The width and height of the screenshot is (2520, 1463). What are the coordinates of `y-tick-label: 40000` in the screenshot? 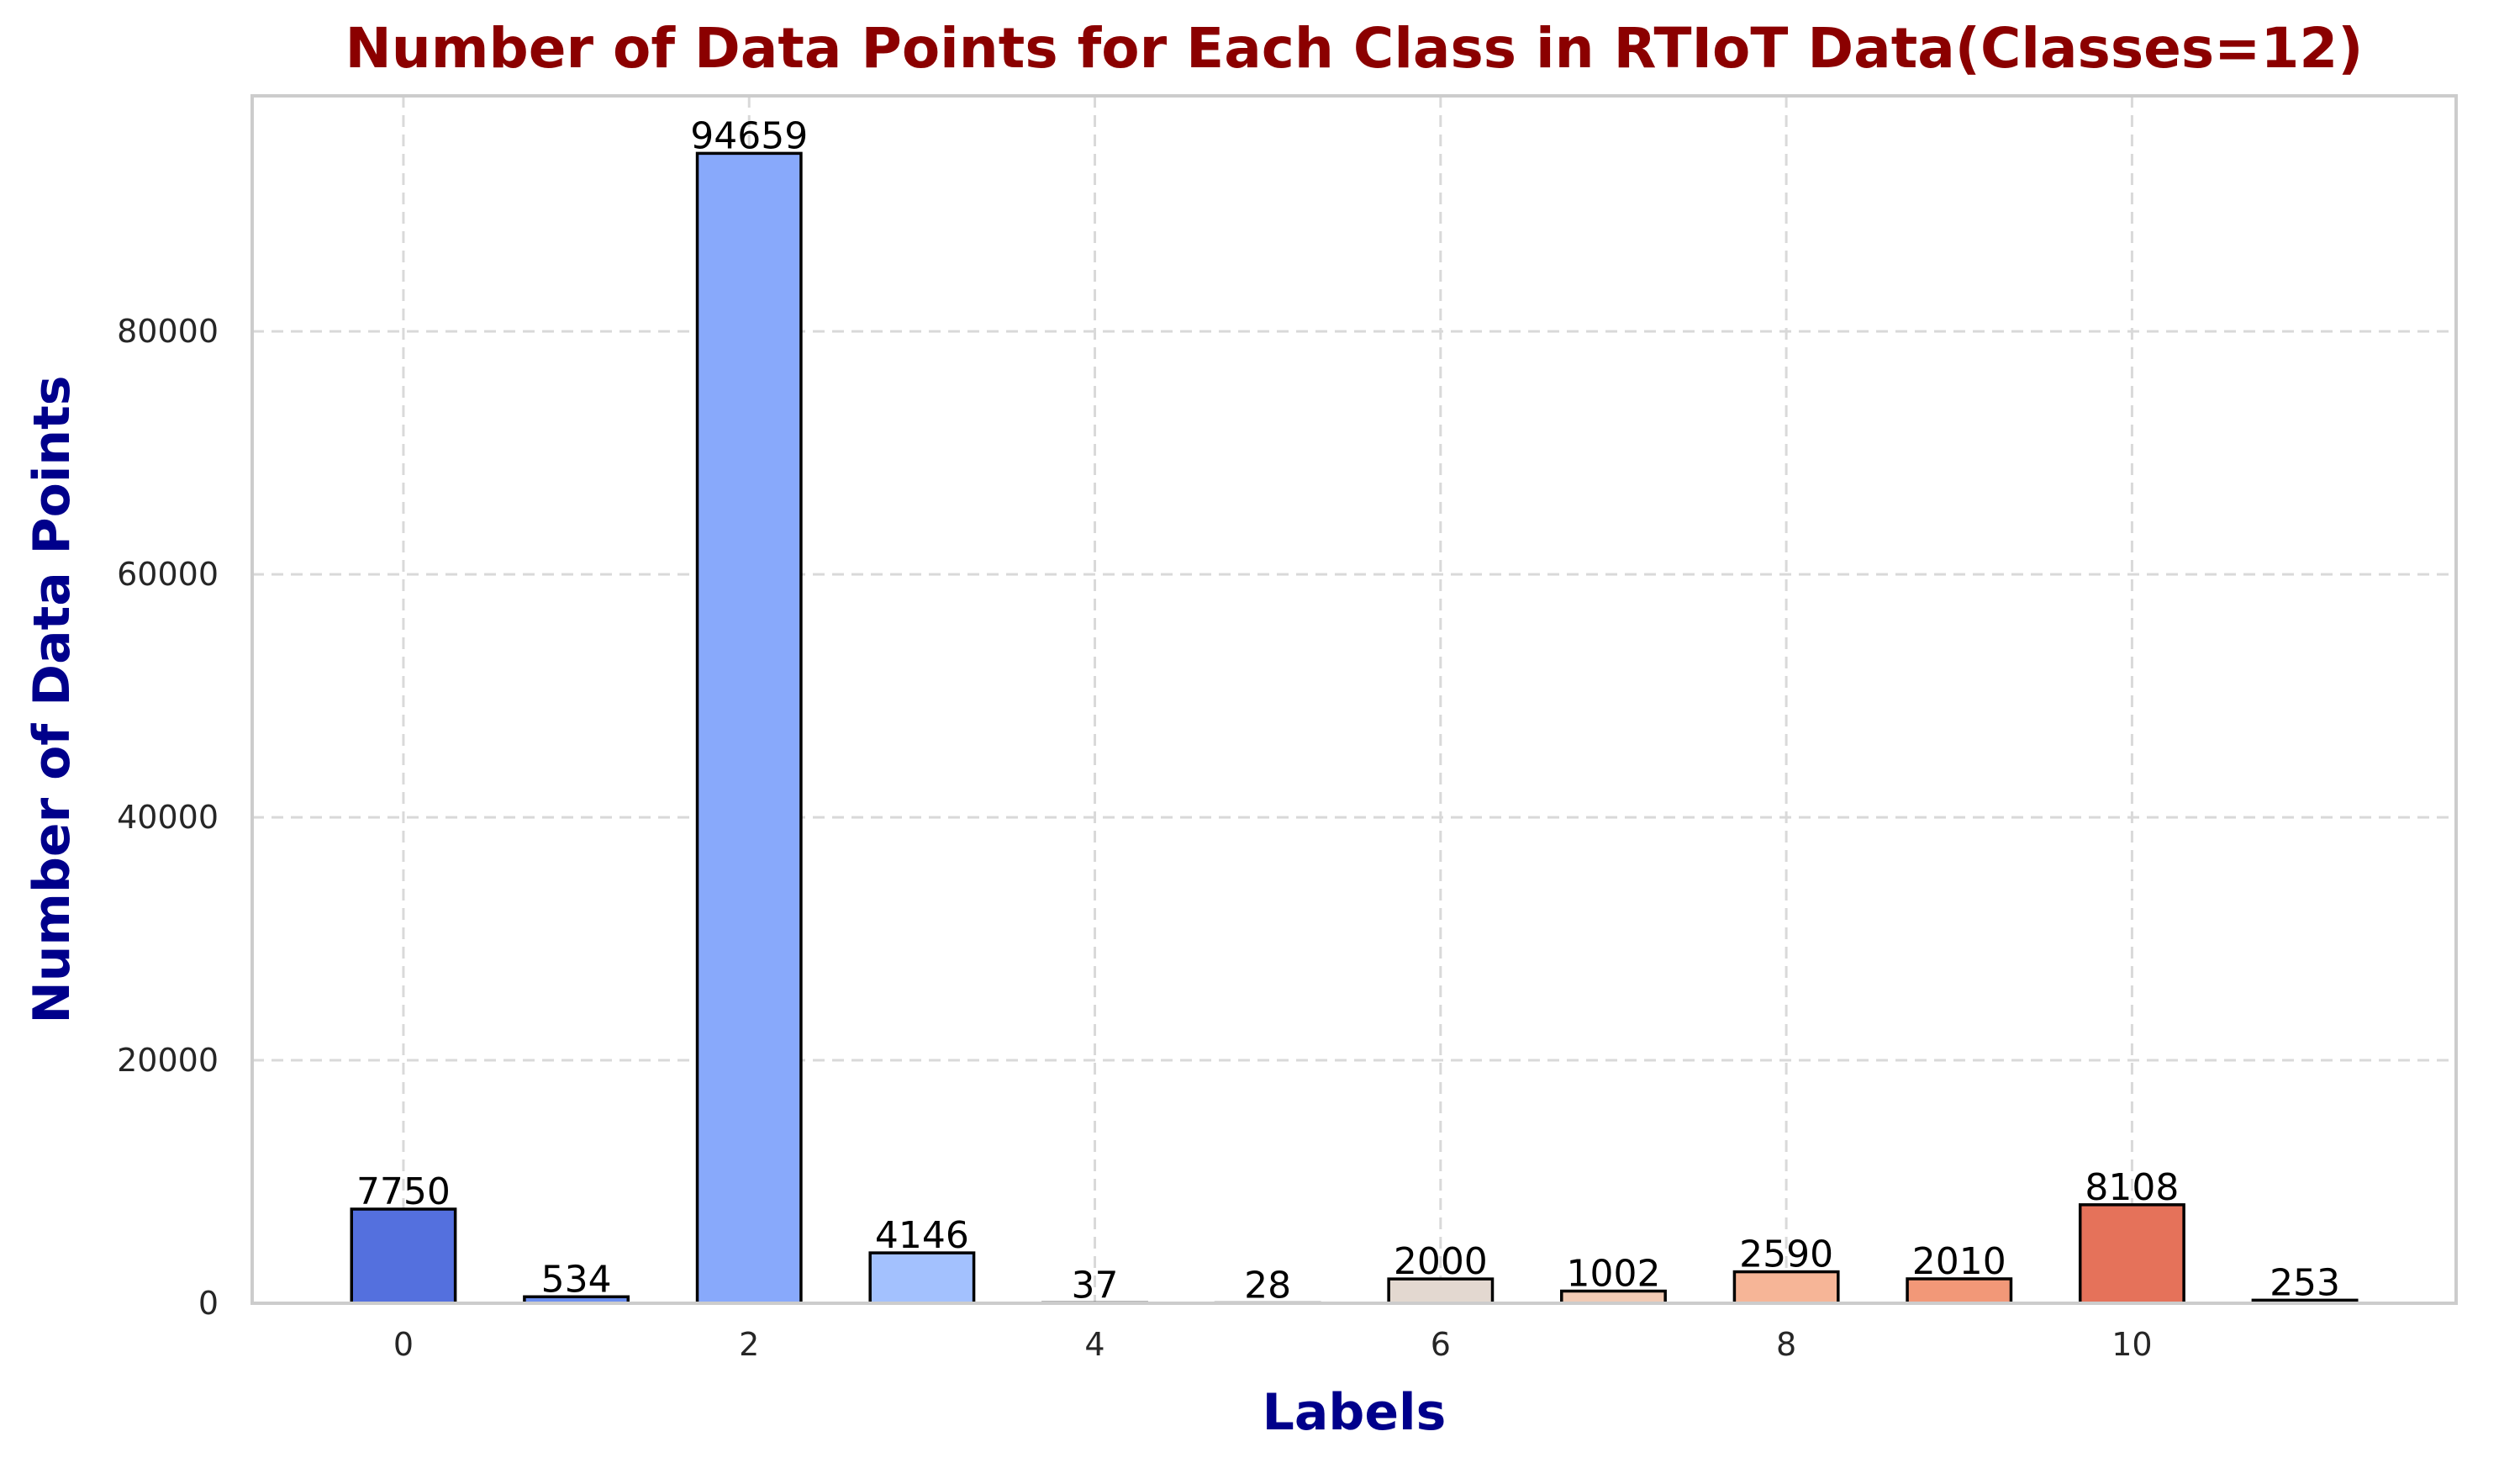 It's located at (168, 817).